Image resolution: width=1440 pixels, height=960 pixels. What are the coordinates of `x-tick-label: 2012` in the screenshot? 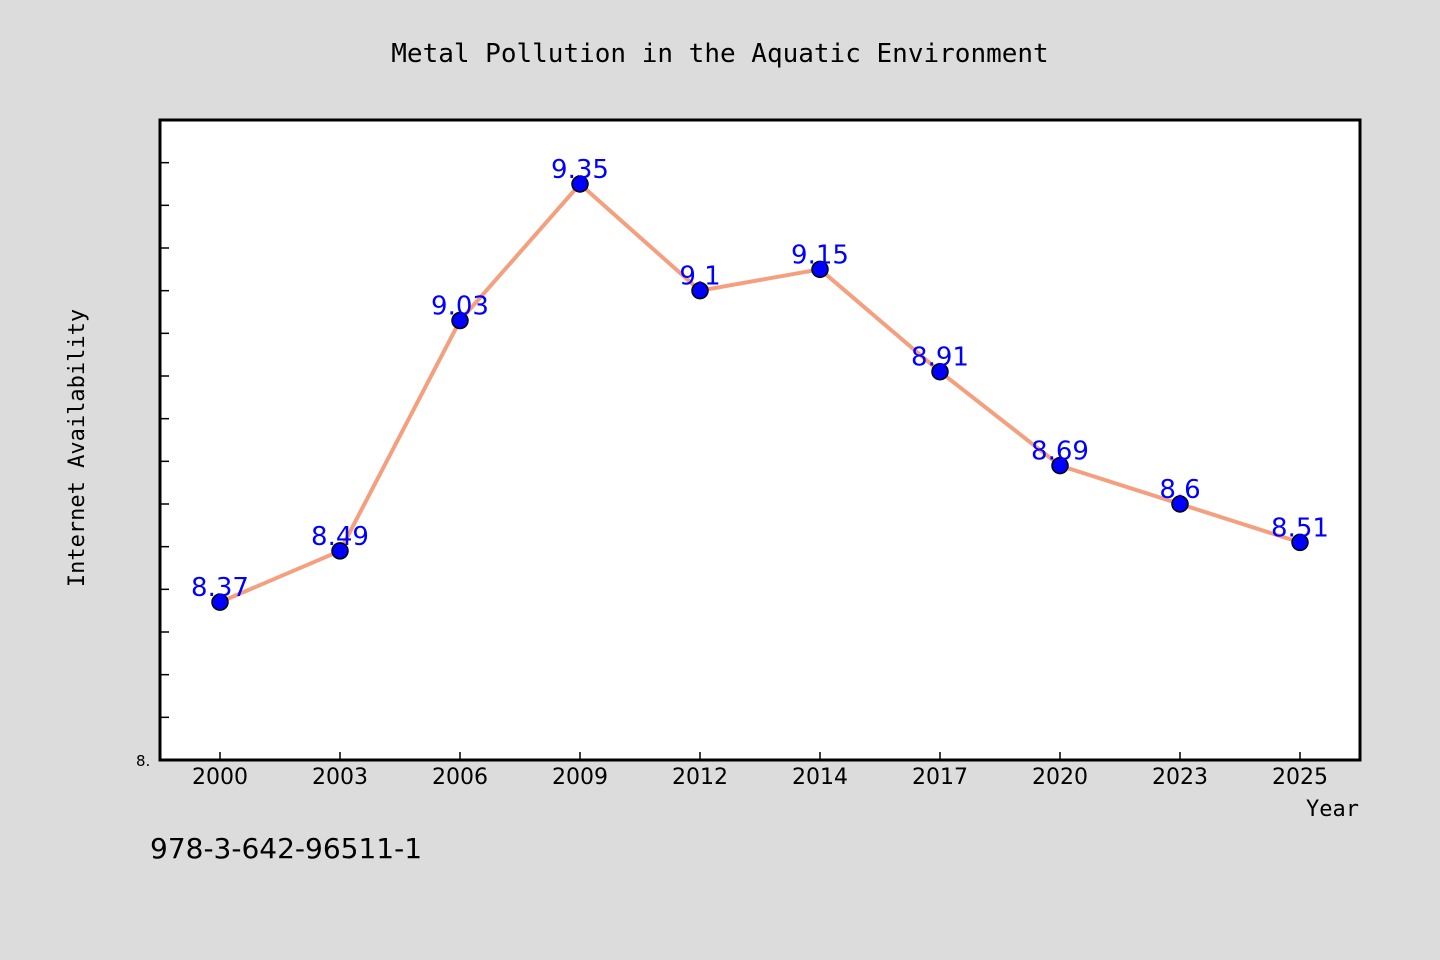 It's located at (700, 777).